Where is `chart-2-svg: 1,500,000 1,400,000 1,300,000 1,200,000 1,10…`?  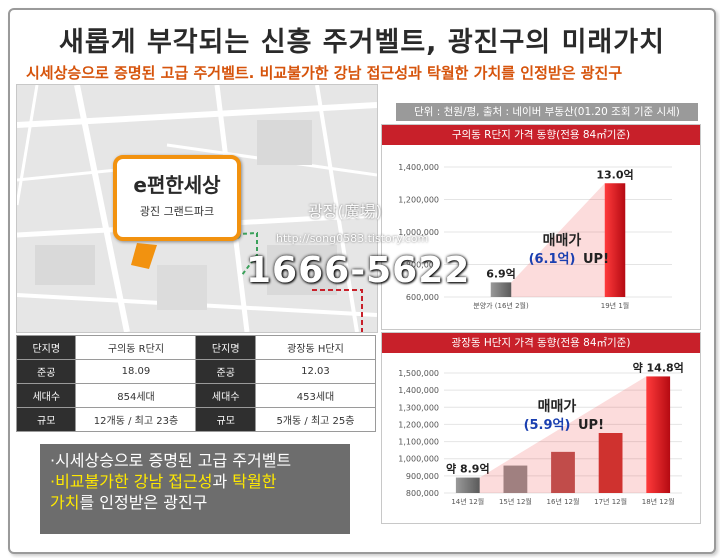
chart-2-svg: 1,500,000 1,400,000 1,300,000 1,200,000 1,10… is located at coordinates (541, 433).